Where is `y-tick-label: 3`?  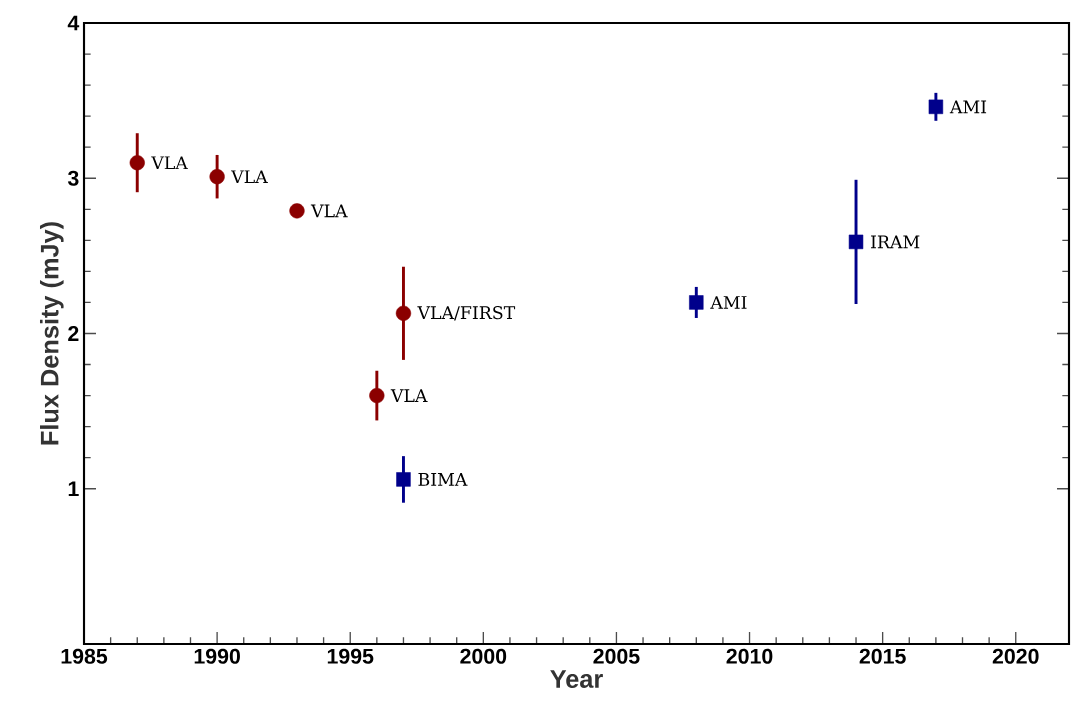
y-tick-label: 3 is located at coordinates (73, 178).